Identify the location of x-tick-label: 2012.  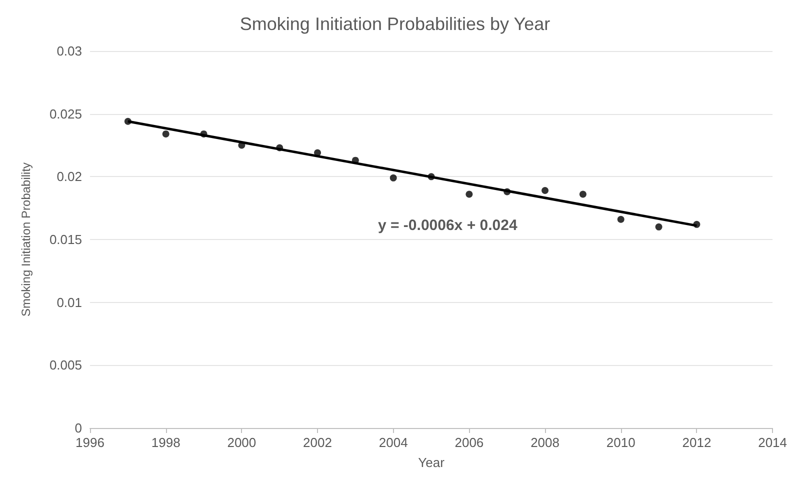
(697, 442).